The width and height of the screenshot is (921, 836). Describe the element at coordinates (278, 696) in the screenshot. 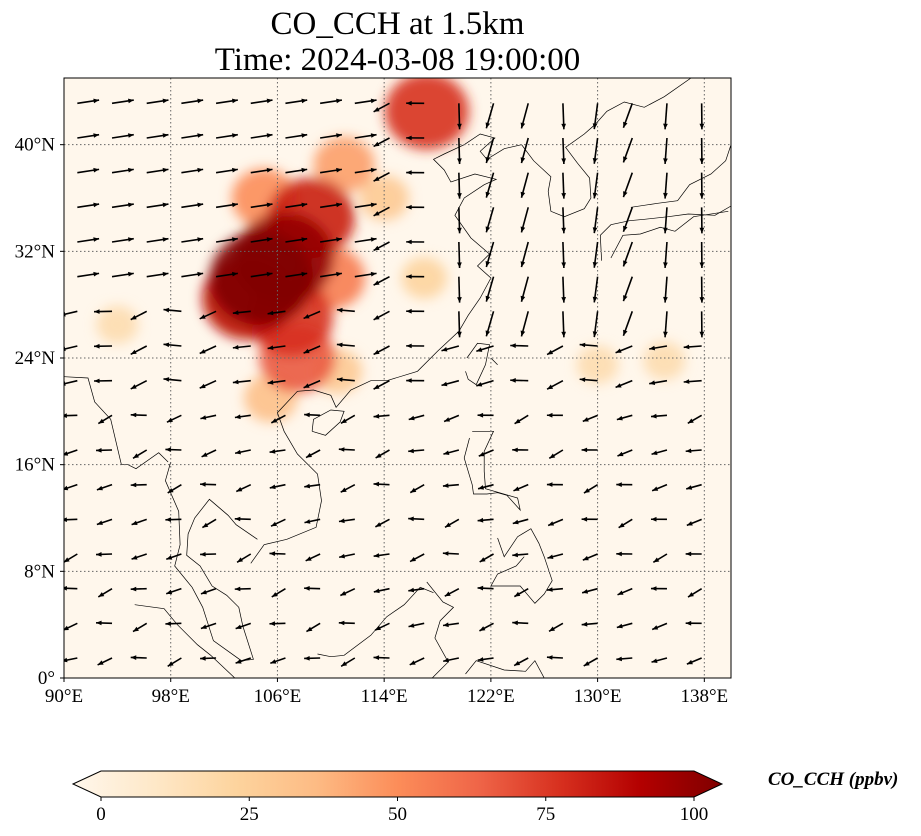

I see `x-tick-label-106: 106°E` at that location.